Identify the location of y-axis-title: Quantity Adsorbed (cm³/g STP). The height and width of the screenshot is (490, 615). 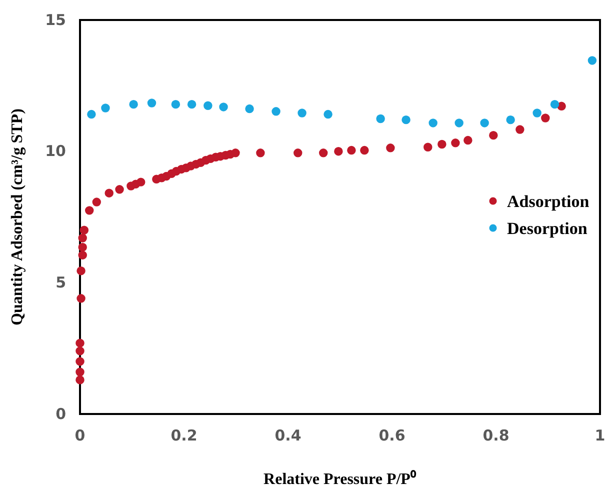
(17, 217).